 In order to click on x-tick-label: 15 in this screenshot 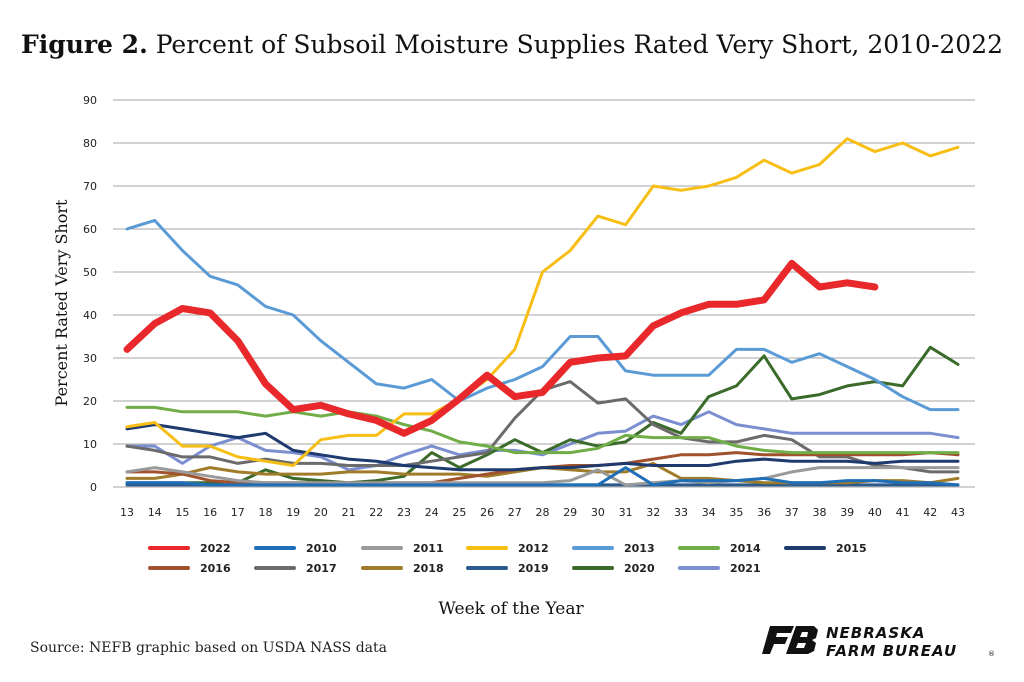, I will do `click(182, 512)`.